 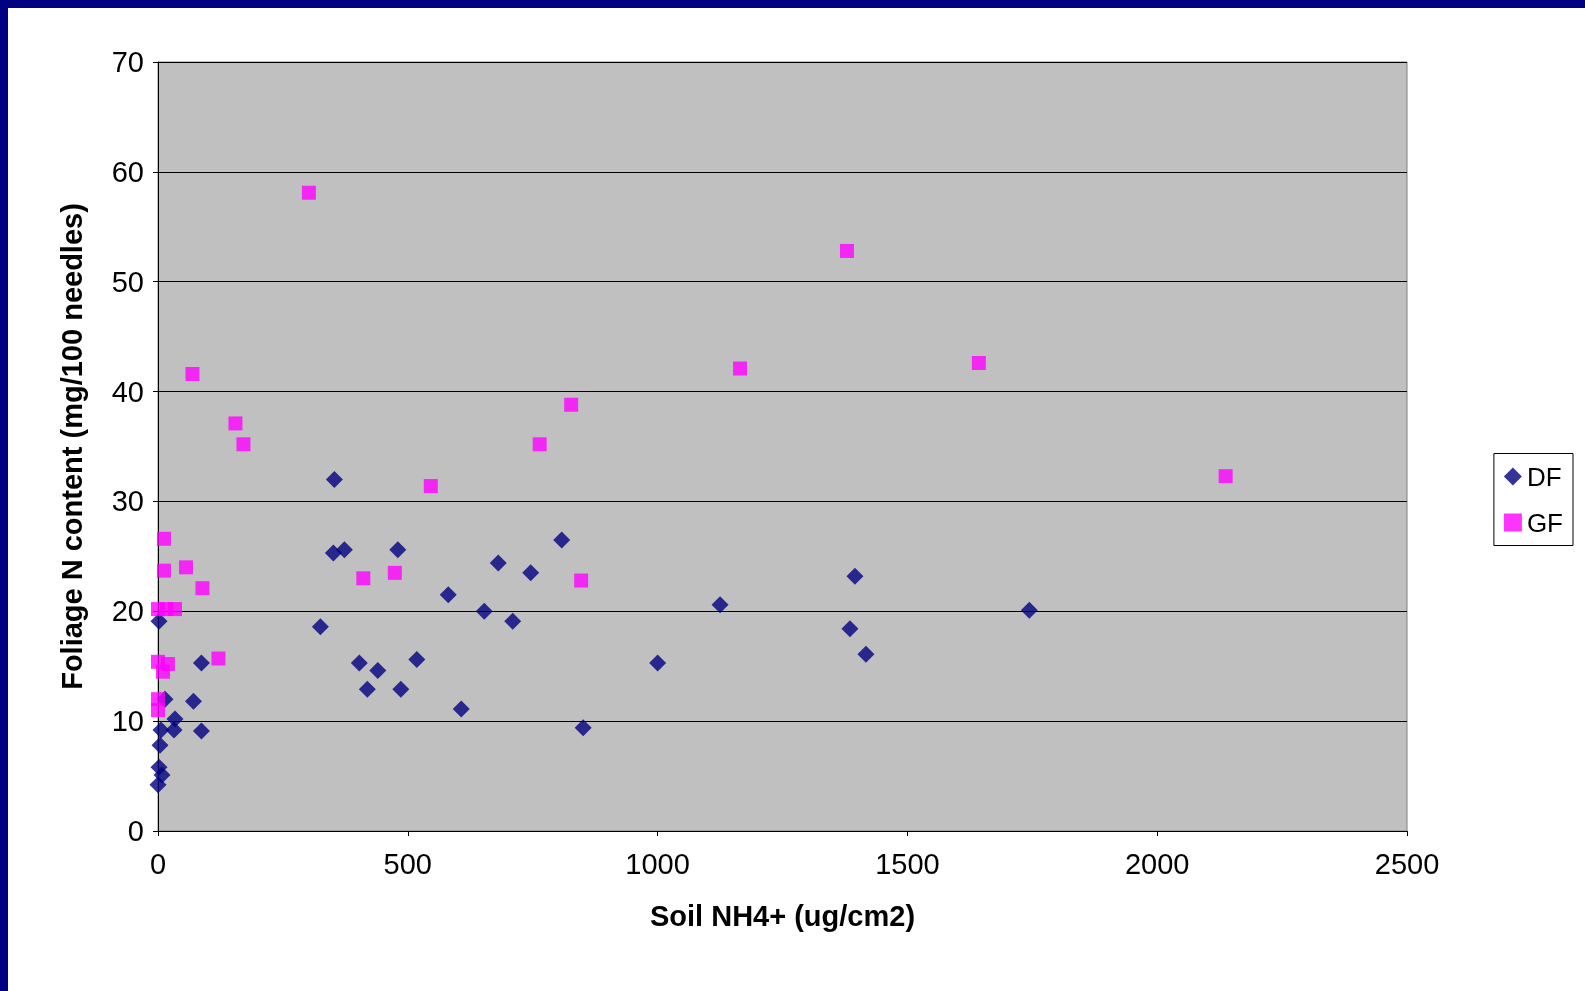 I want to click on y-tick-label: 40, so click(x=127, y=391).